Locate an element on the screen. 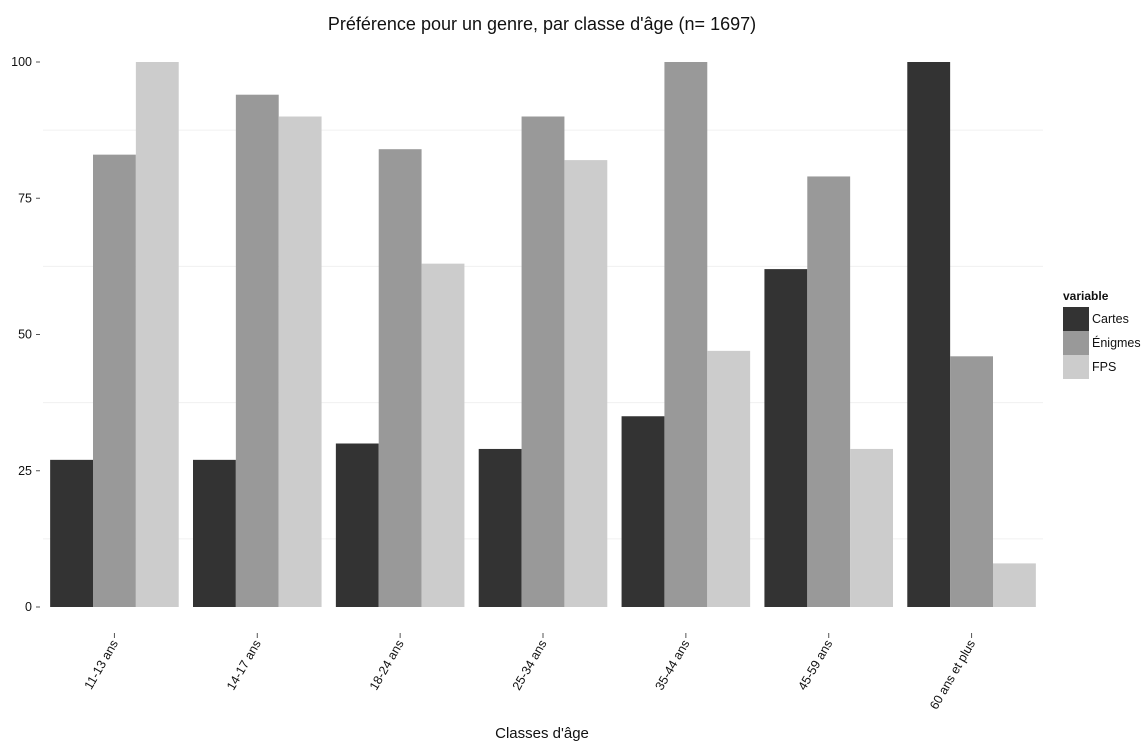 The height and width of the screenshot is (748, 1146). x-axis-title: Classes d'âge is located at coordinates (542, 733).